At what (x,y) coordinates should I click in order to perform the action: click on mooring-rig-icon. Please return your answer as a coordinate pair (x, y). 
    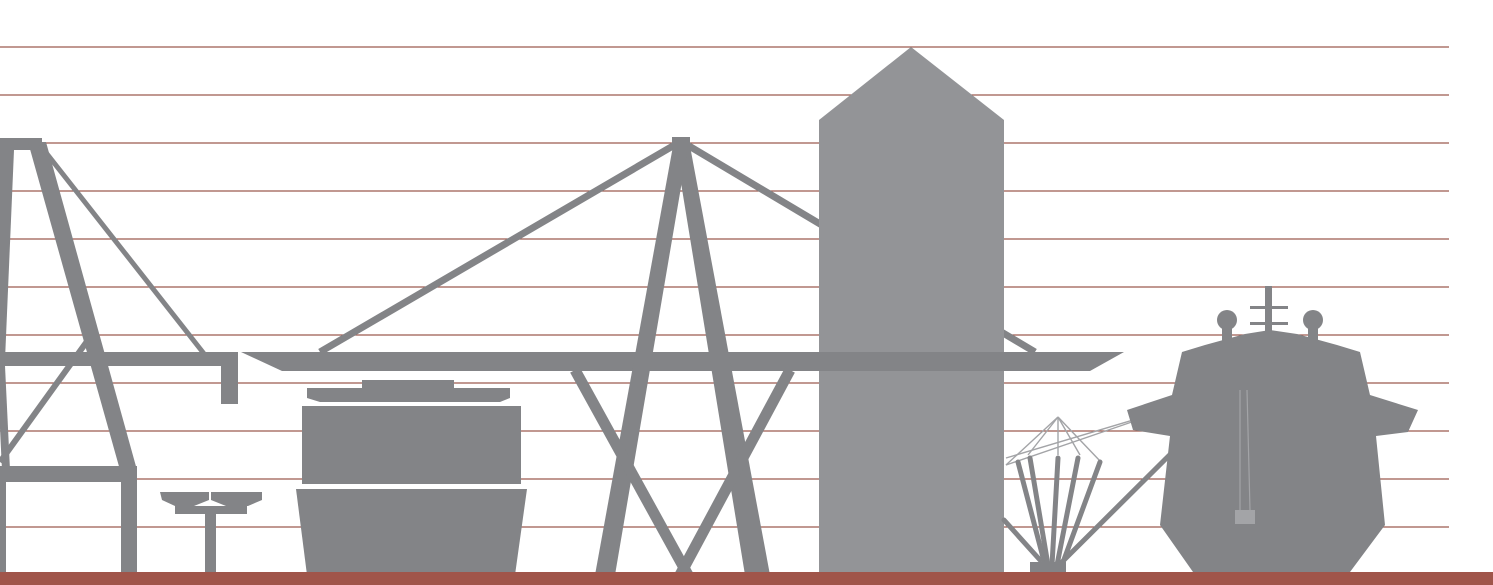
    Looking at the image, I should click on (1123, 477).